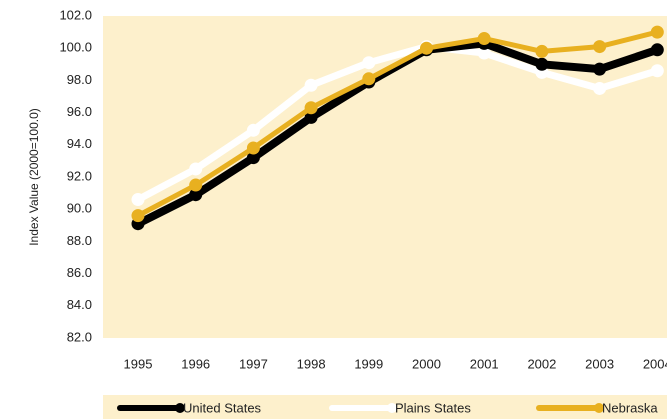  Describe the element at coordinates (75, 47) in the screenshot. I see `y-tick-label: 100.0` at that location.